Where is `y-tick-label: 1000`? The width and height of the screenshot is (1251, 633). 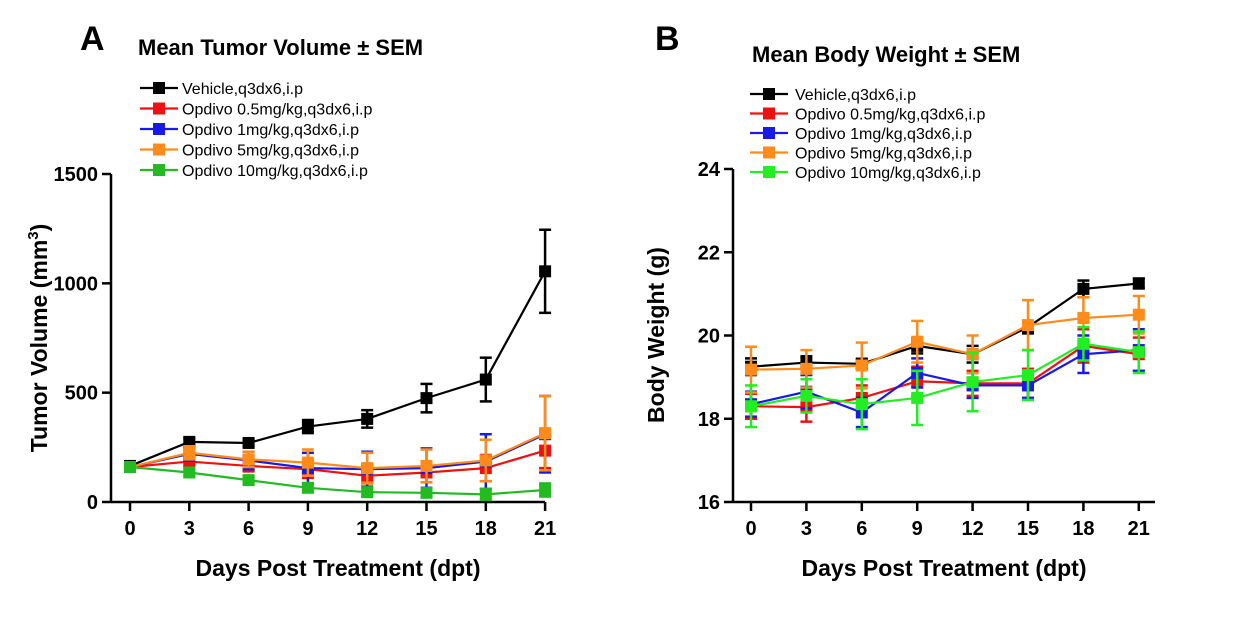 y-tick-label: 1000 is located at coordinates (76, 284).